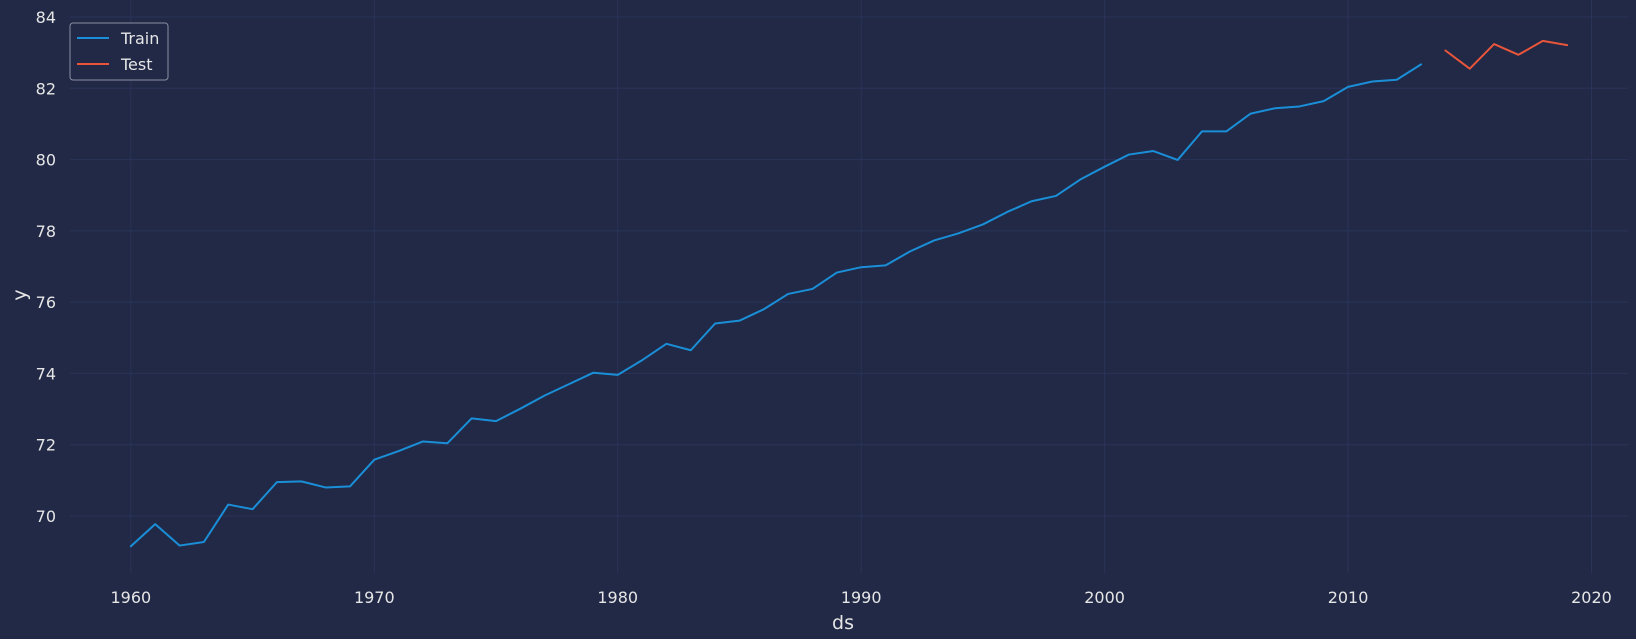 This screenshot has height=643, width=1636. Describe the element at coordinates (374, 597) in the screenshot. I see `x-tick-label: 1970` at that location.